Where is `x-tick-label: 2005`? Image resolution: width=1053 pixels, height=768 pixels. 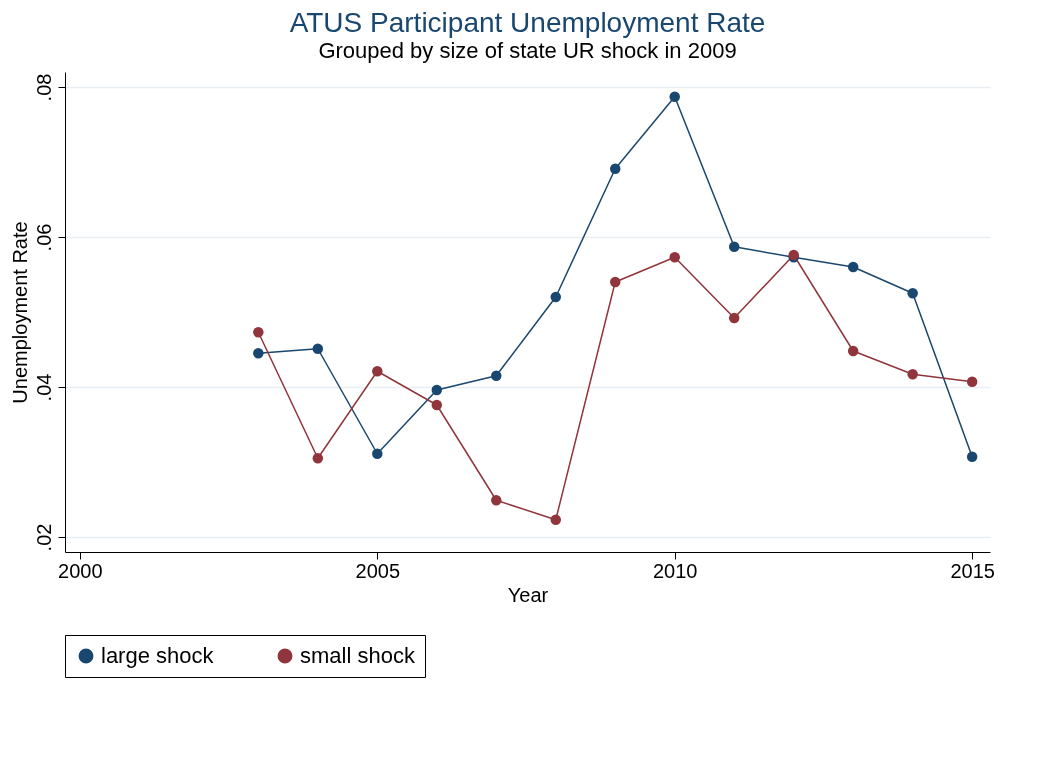
x-tick-label: 2005 is located at coordinates (378, 570).